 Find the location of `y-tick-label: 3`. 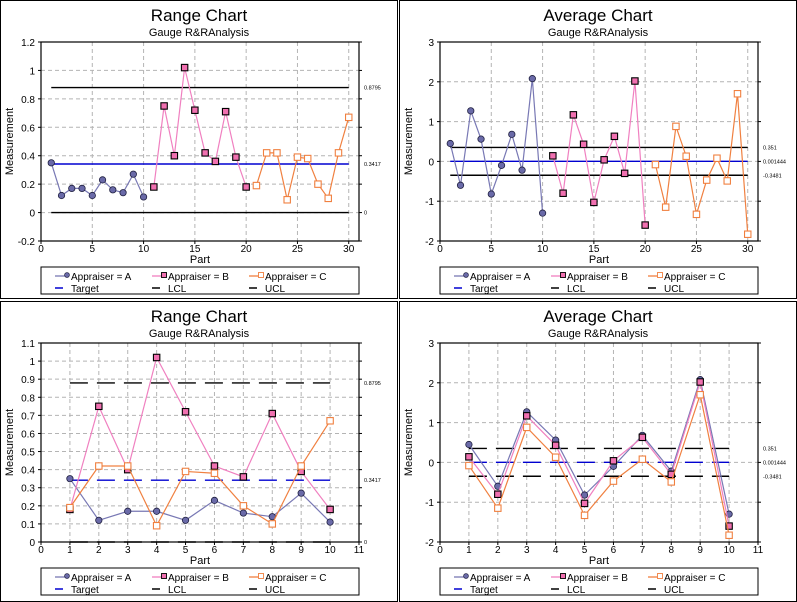

y-tick-label: 3 is located at coordinates (431, 344).